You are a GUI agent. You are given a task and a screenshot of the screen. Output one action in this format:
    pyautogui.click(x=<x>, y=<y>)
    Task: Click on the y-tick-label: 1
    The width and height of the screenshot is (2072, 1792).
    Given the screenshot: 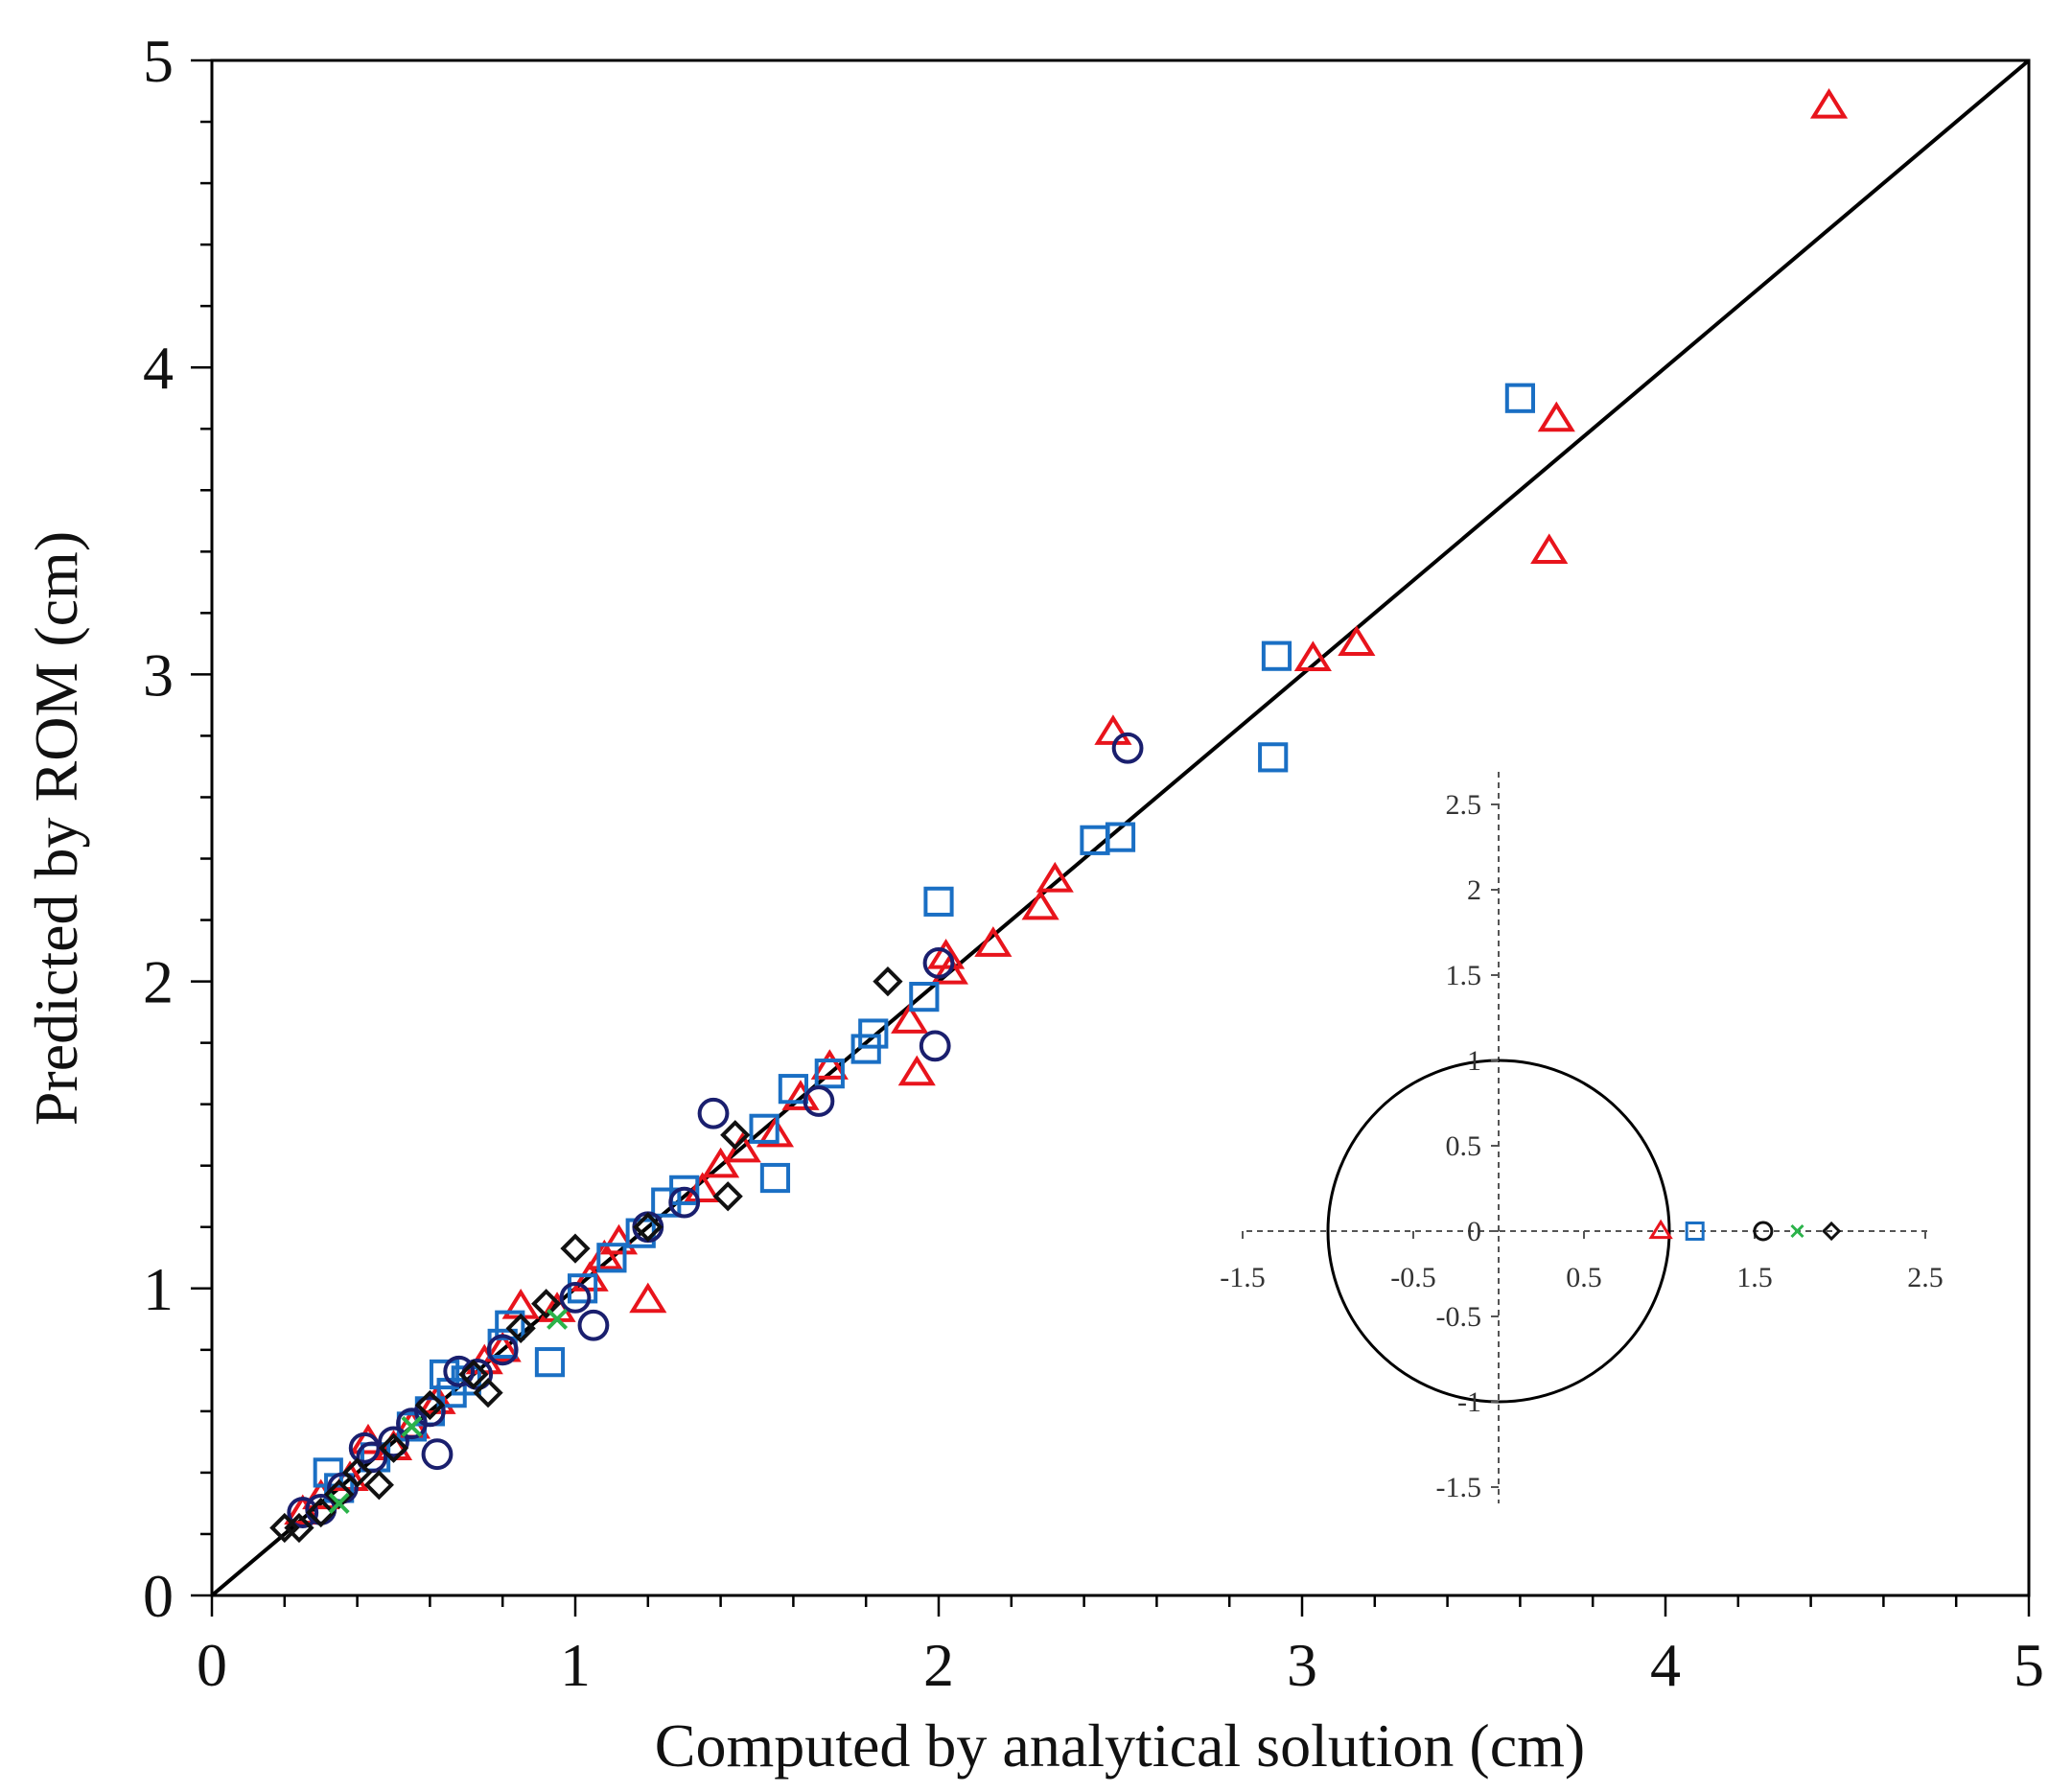 What is the action you would take?
    pyautogui.click(x=158, y=1289)
    